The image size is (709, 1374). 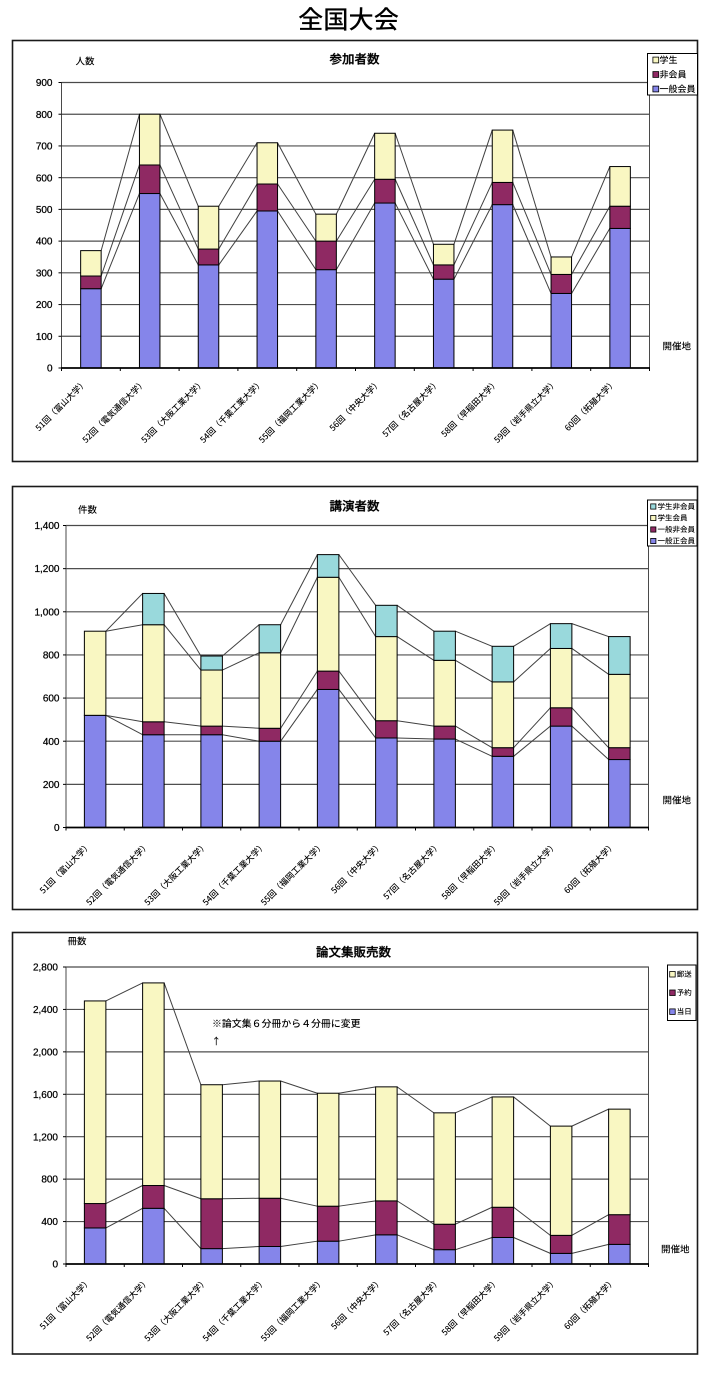 I want to click on svg-text: 700, so click(x=44, y=147).